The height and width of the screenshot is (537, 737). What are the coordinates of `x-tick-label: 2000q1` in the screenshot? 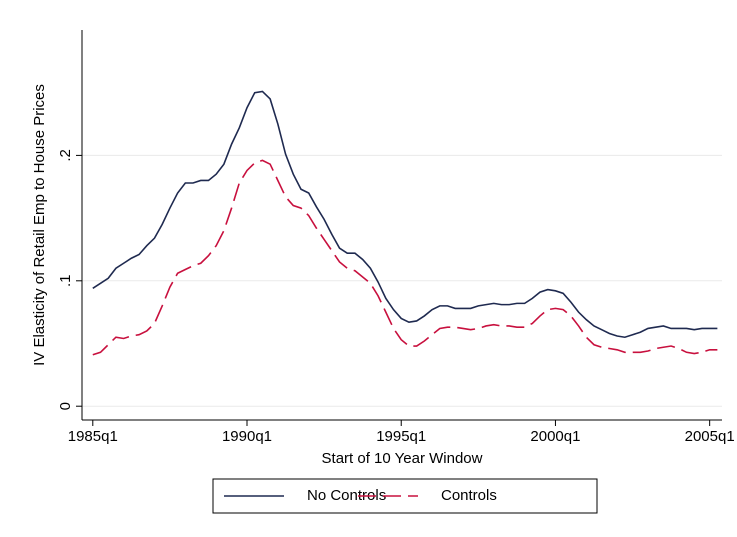 It's located at (555, 436).